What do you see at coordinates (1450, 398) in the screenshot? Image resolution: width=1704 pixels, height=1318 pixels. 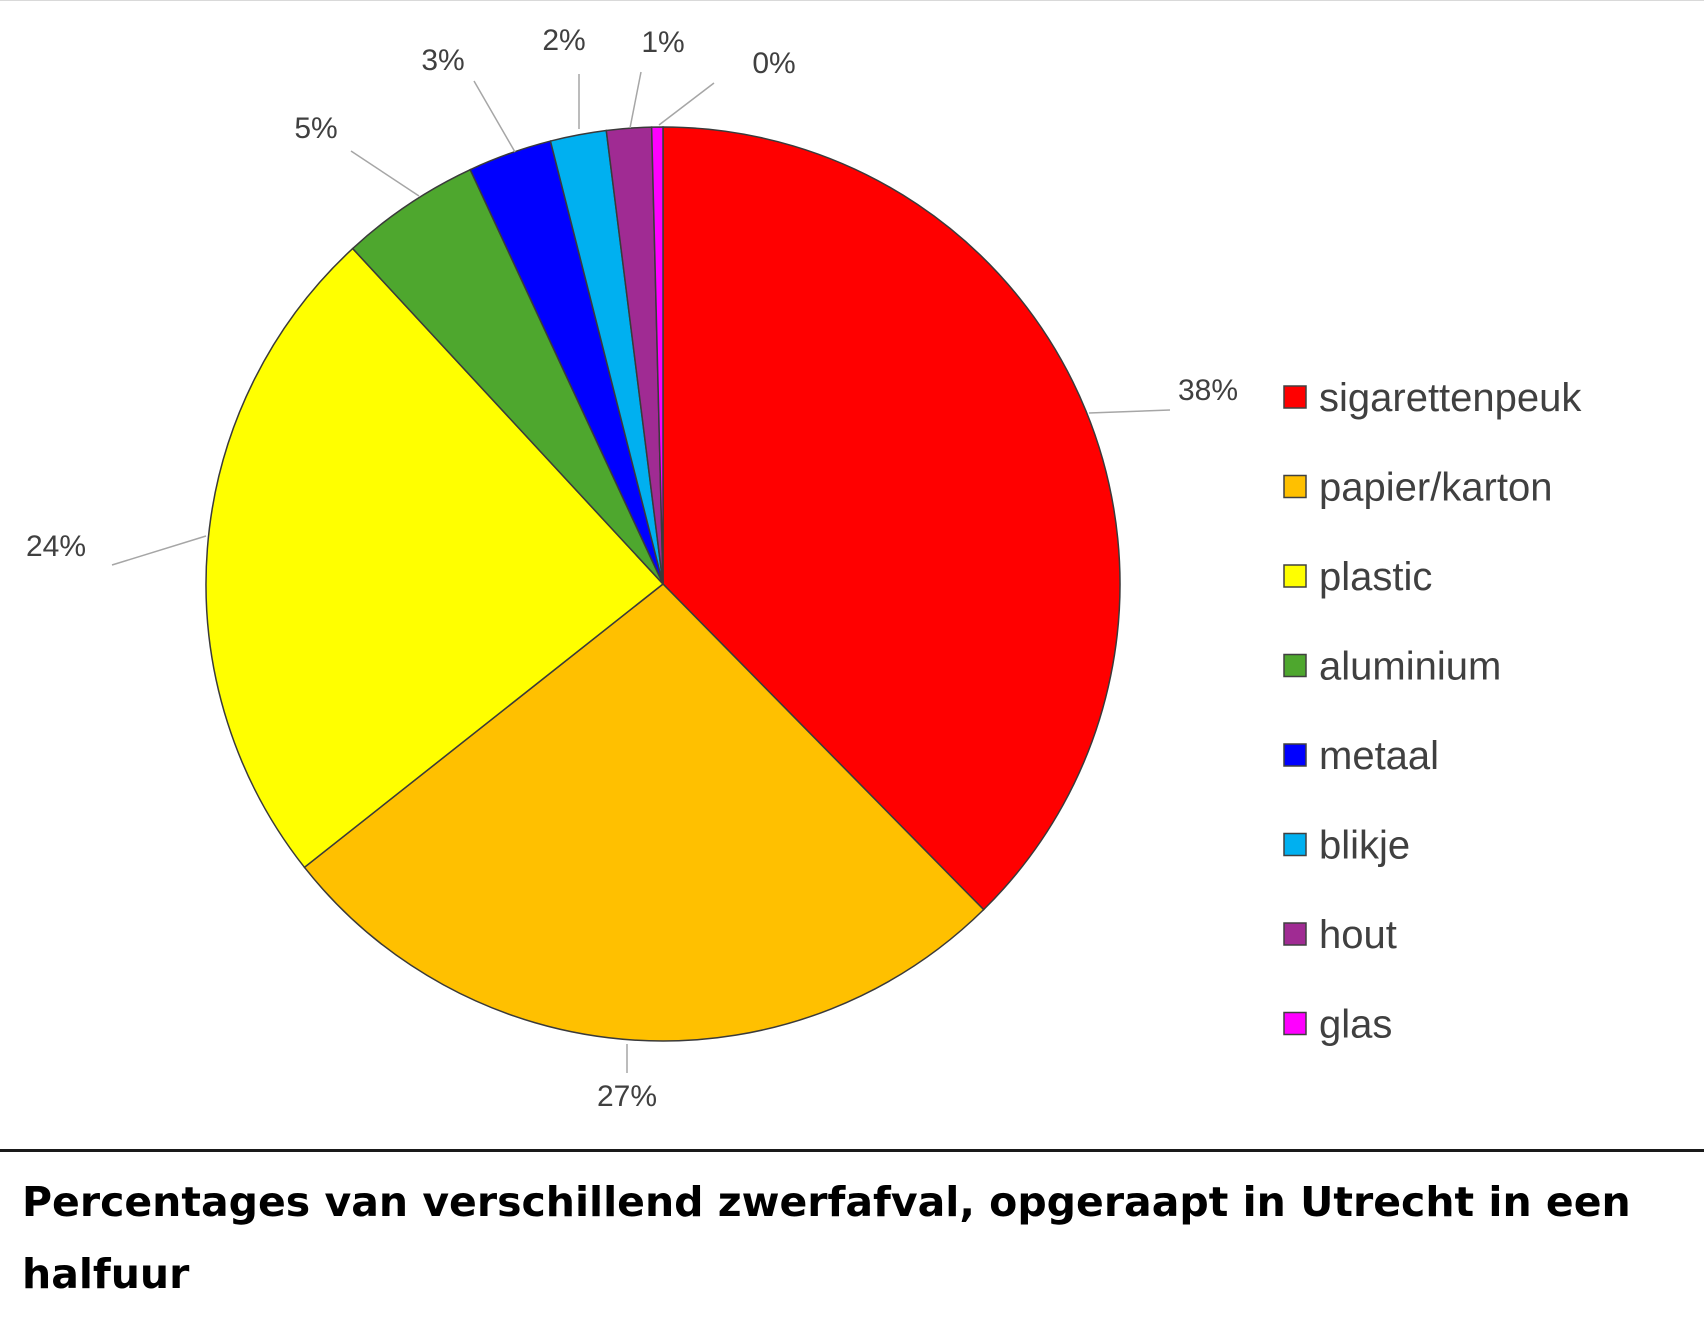 I see `legend-label-sigarettenpeuk: sigarettenpeuk` at bounding box center [1450, 398].